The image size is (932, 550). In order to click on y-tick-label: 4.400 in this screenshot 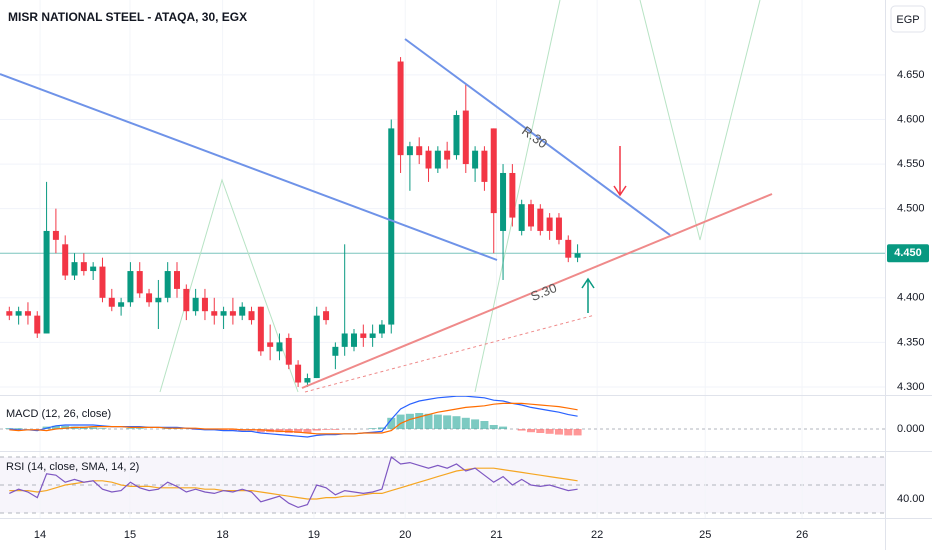, I will do `click(911, 298)`.